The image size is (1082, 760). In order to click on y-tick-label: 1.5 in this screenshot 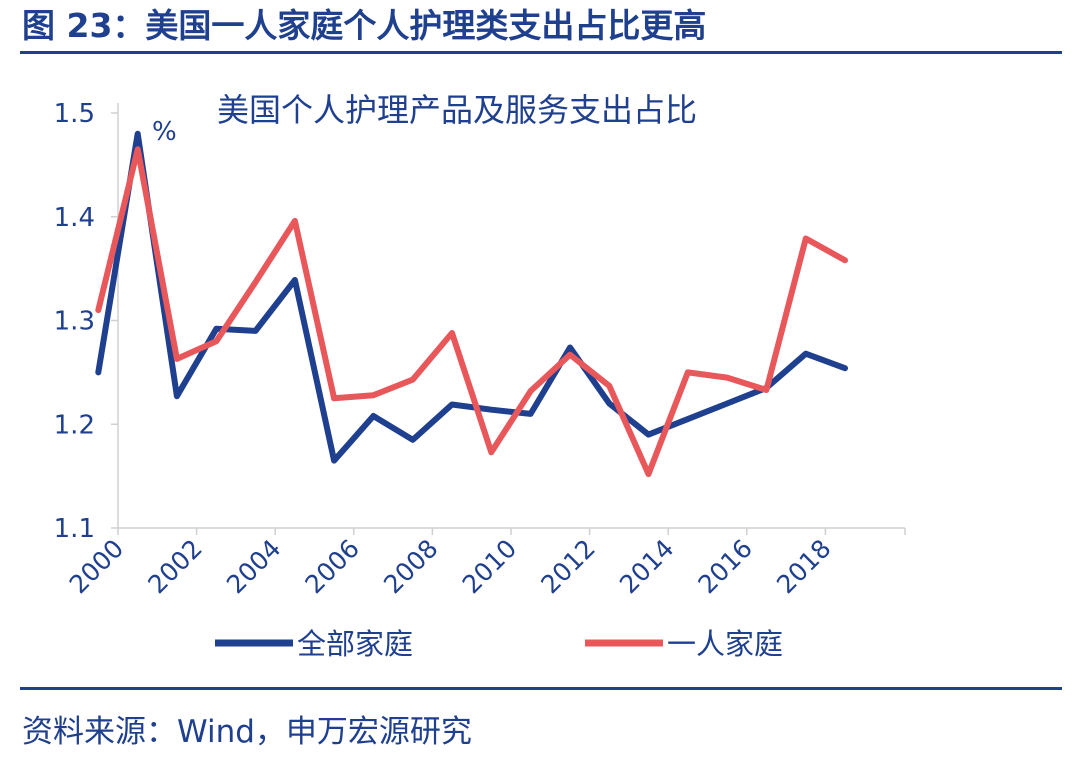, I will do `click(74, 114)`.